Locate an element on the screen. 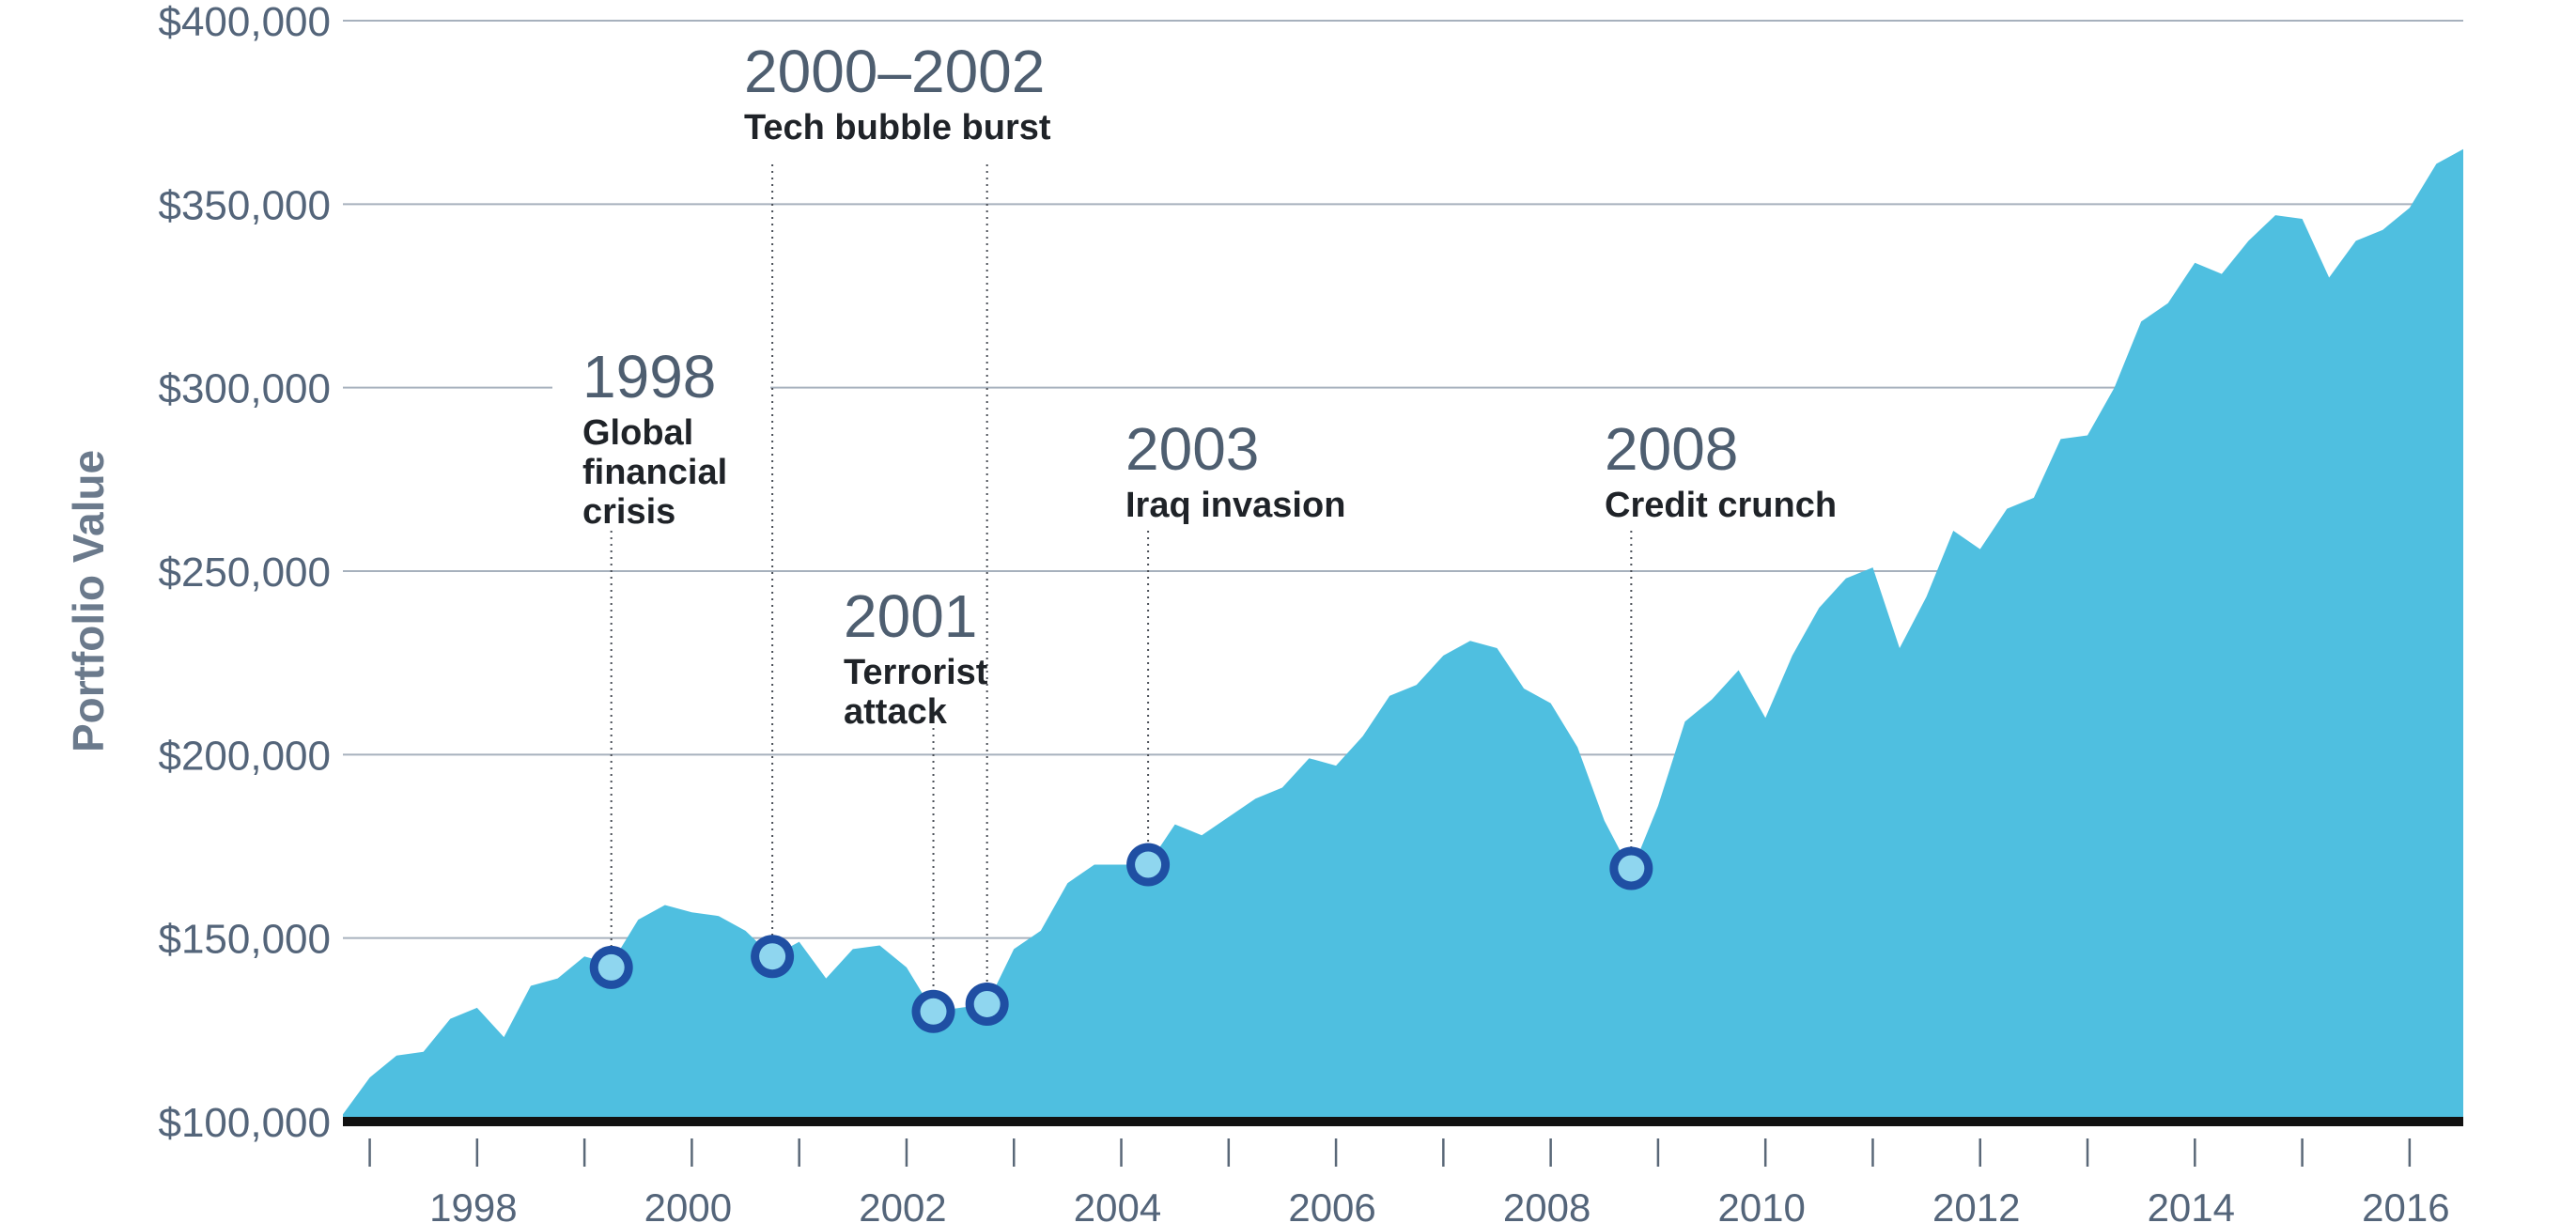  y-tick-label-5: $350,000 is located at coordinates (244, 205).